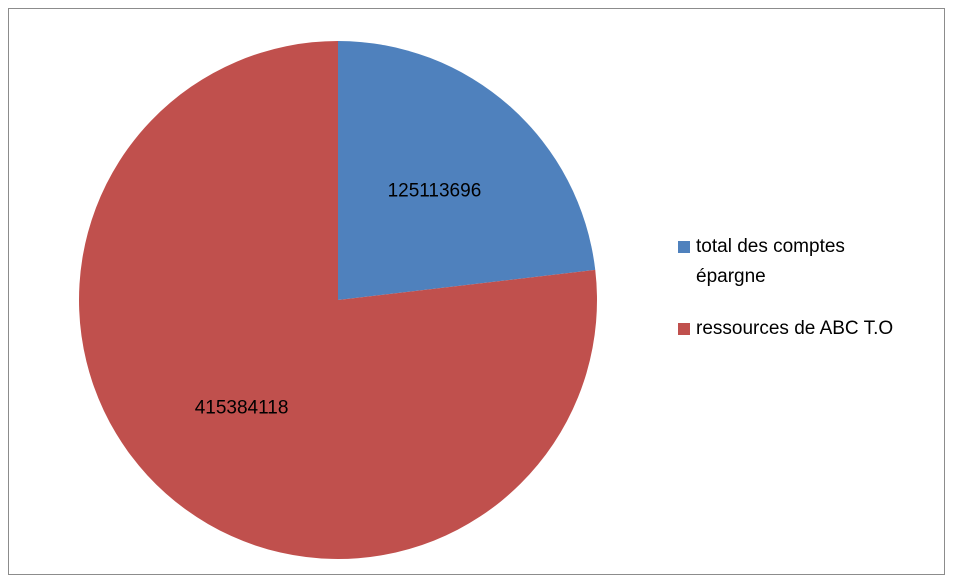  What do you see at coordinates (795, 328) in the screenshot?
I see `legend-label: ressources de ABC T.O` at bounding box center [795, 328].